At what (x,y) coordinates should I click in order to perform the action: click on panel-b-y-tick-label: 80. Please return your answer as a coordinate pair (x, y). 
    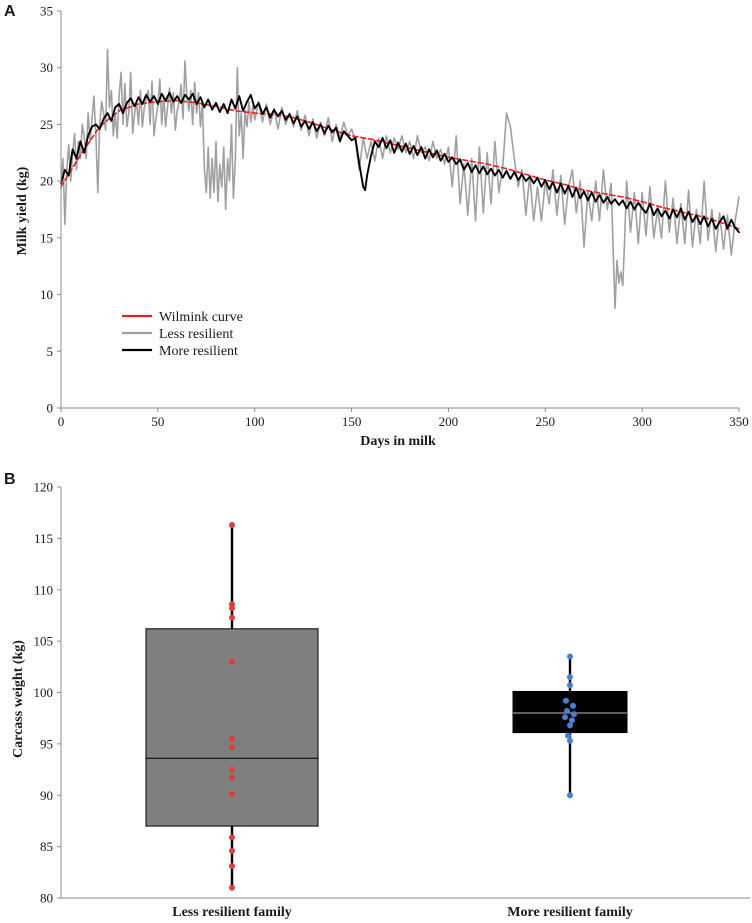
    Looking at the image, I should click on (46, 898).